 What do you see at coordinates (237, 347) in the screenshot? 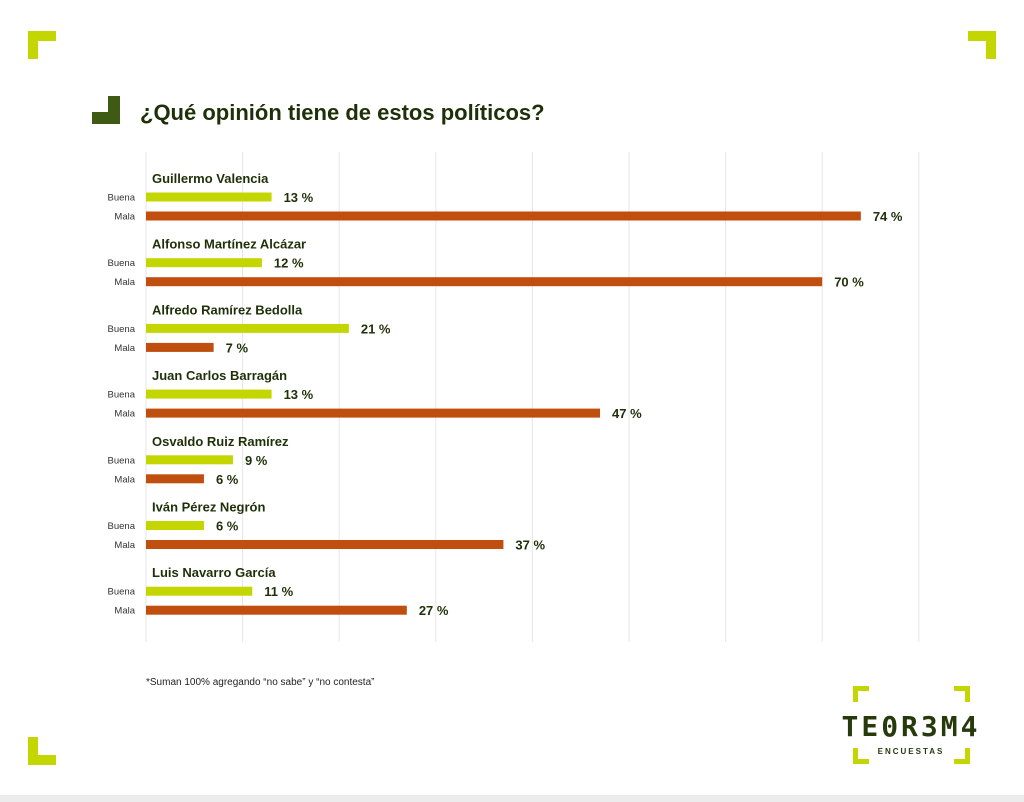
I see `data-label: 7 %` at bounding box center [237, 347].